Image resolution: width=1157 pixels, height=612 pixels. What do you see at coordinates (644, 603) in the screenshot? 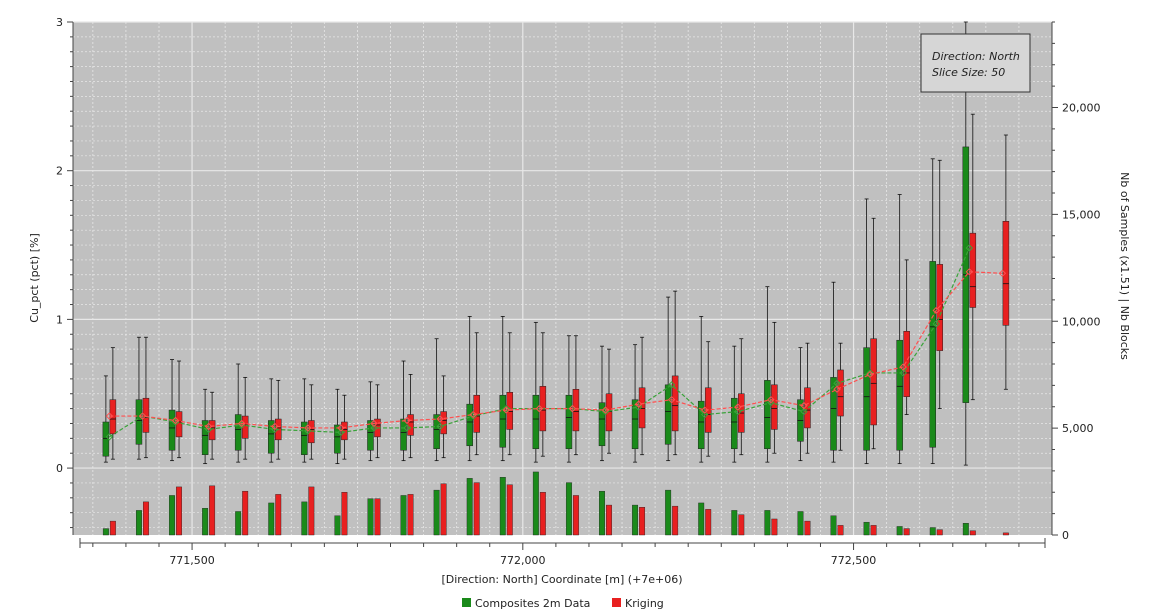
I see `legend-label-kriging: Kriging` at bounding box center [644, 603].